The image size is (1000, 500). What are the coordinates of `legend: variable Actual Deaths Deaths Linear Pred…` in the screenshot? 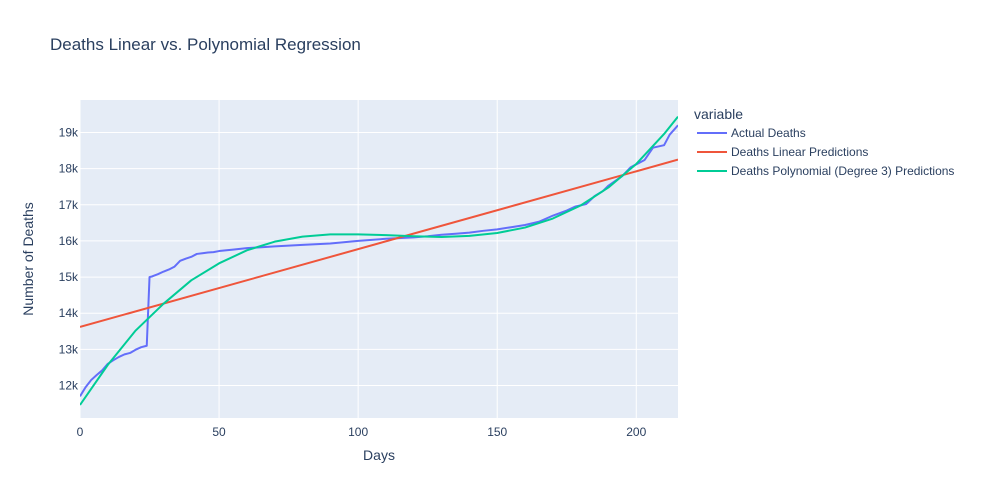 It's located at (824, 142).